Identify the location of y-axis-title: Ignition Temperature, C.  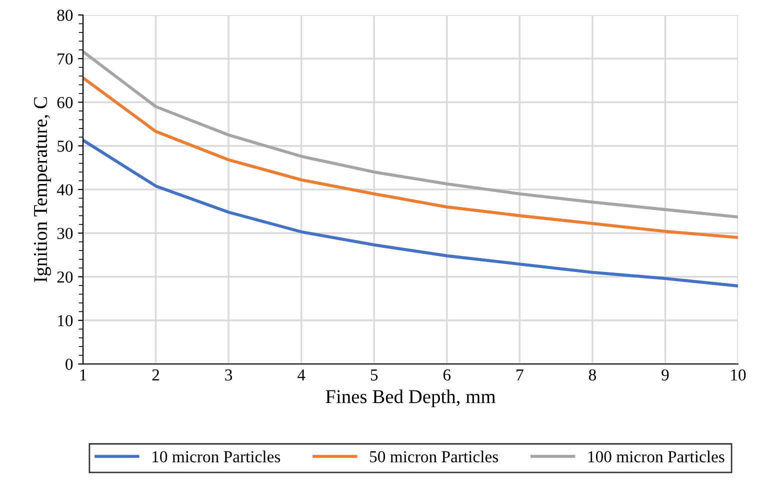
(43, 189).